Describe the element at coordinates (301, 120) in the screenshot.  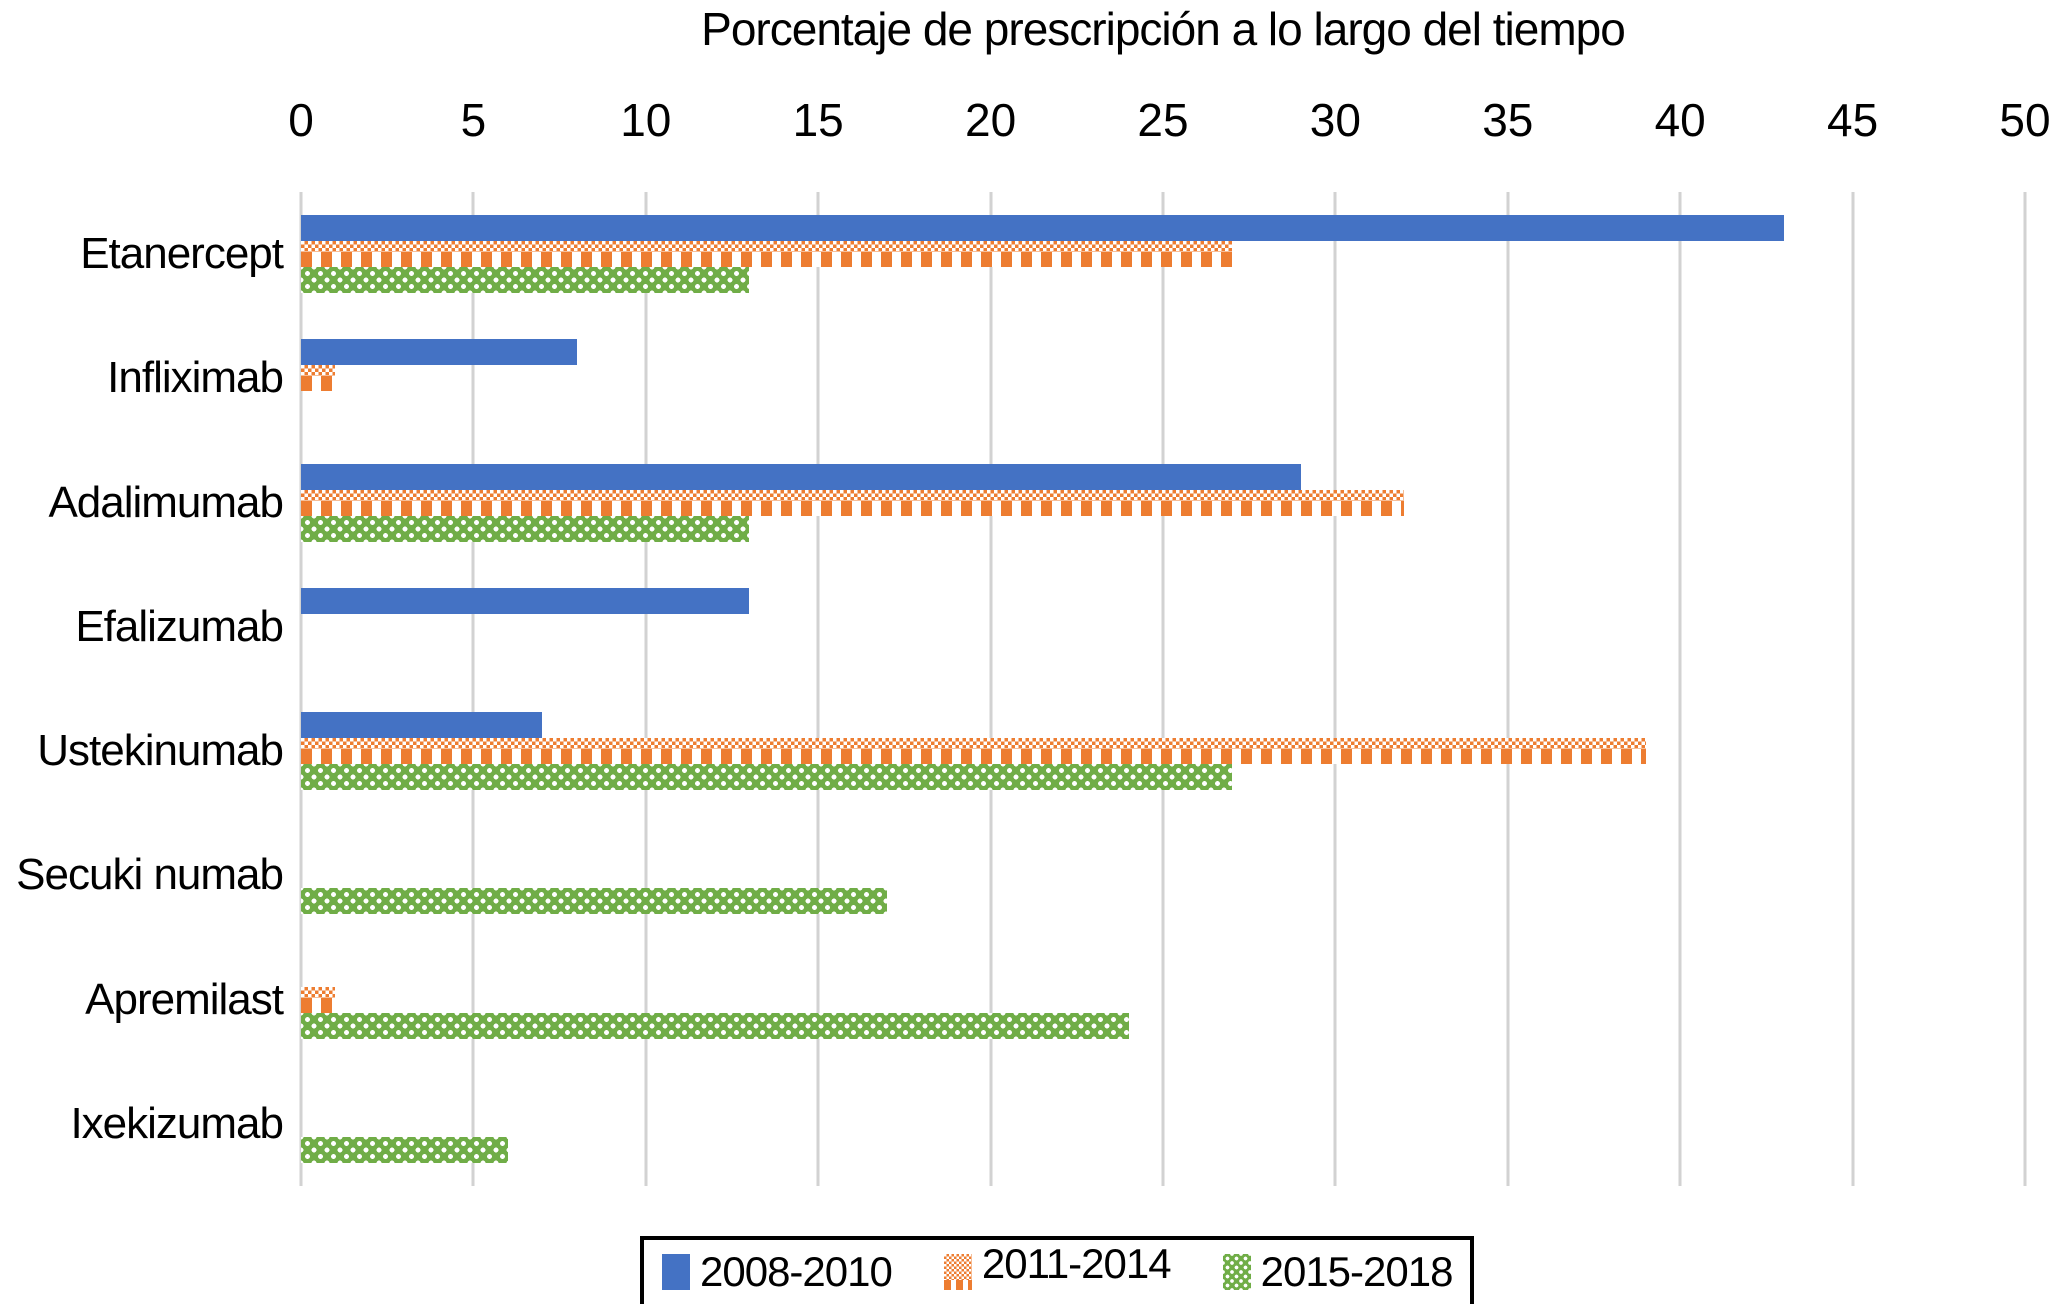
I see `x-tick-label: 0` at that location.